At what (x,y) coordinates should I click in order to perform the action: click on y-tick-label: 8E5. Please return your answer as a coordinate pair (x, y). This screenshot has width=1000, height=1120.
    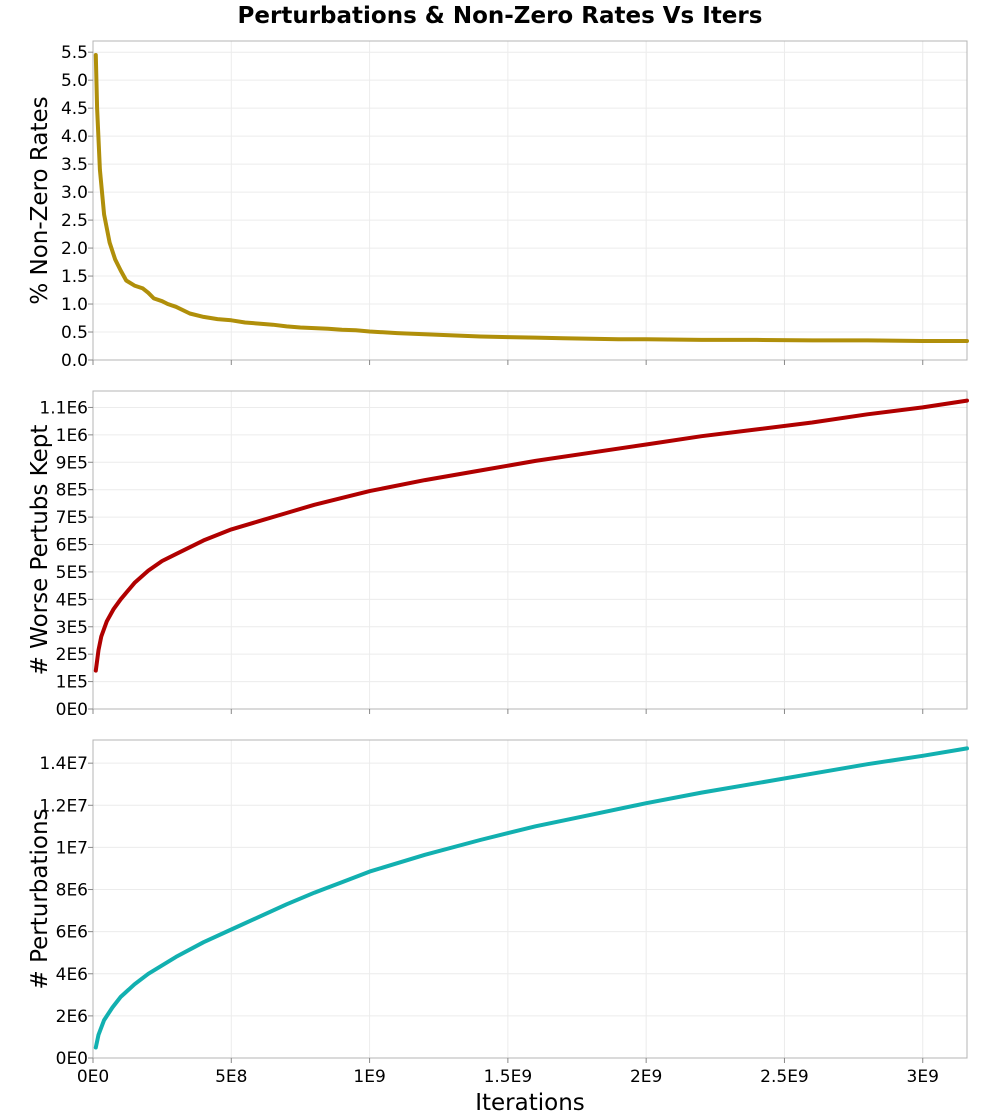
    Looking at the image, I should click on (72, 491).